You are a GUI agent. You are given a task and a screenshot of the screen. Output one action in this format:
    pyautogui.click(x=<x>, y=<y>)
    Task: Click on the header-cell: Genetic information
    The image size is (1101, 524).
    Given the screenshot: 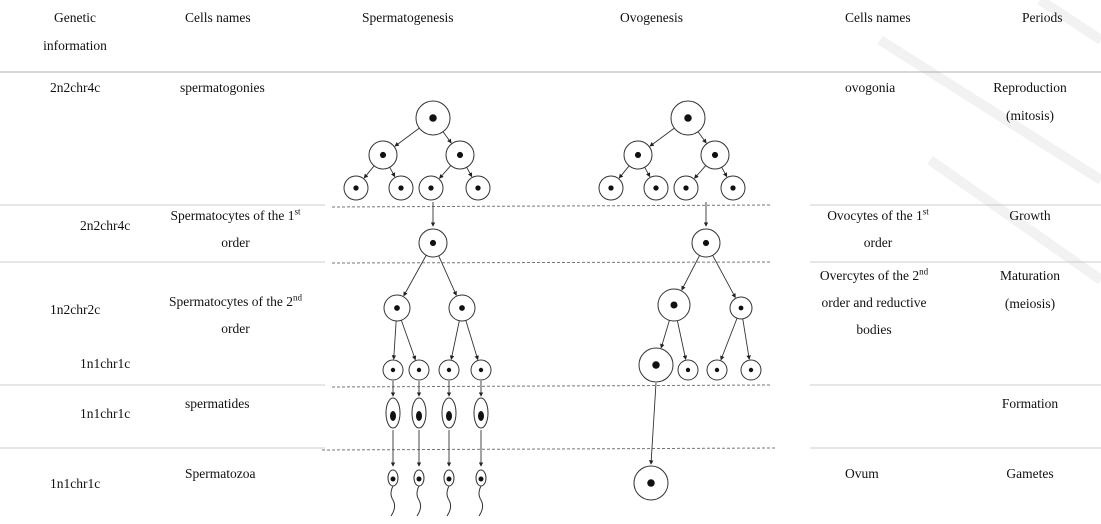 What is the action you would take?
    pyautogui.click(x=75, y=31)
    